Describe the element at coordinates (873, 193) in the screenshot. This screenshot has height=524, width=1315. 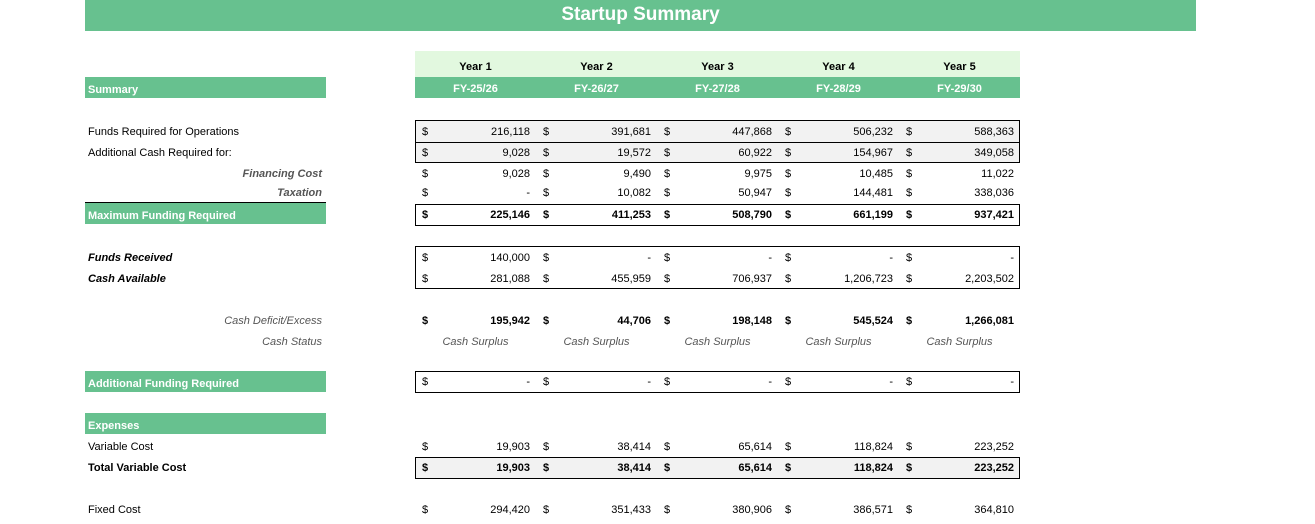
I see `cell-value: 144,481` at that location.